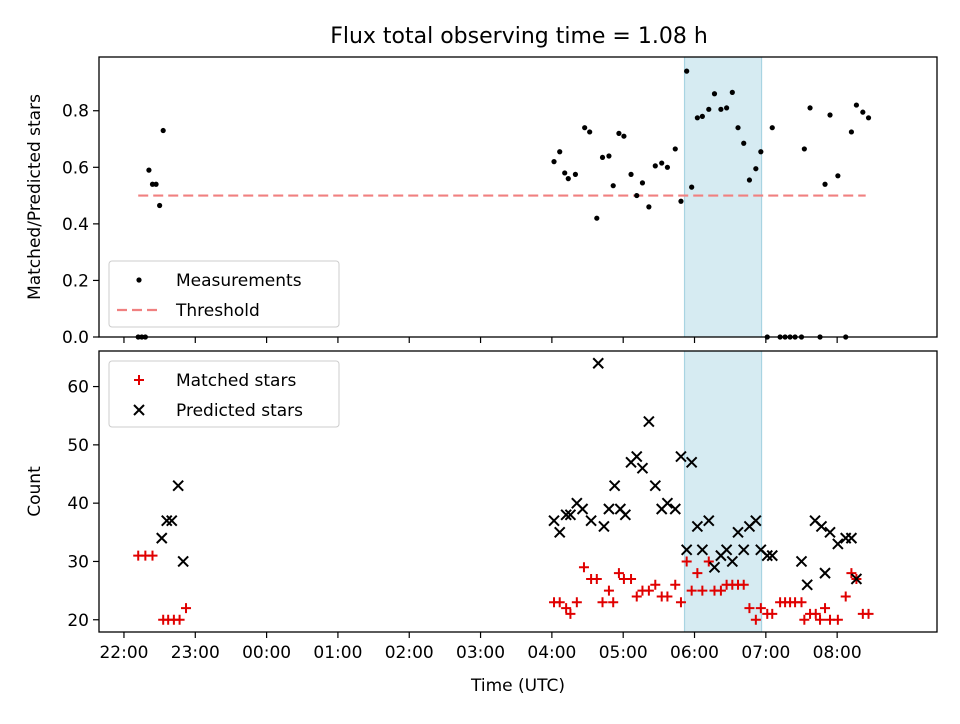 The height and width of the screenshot is (724, 960). Describe the element at coordinates (694, 653) in the screenshot. I see `x-tick-label: 06:00` at that location.